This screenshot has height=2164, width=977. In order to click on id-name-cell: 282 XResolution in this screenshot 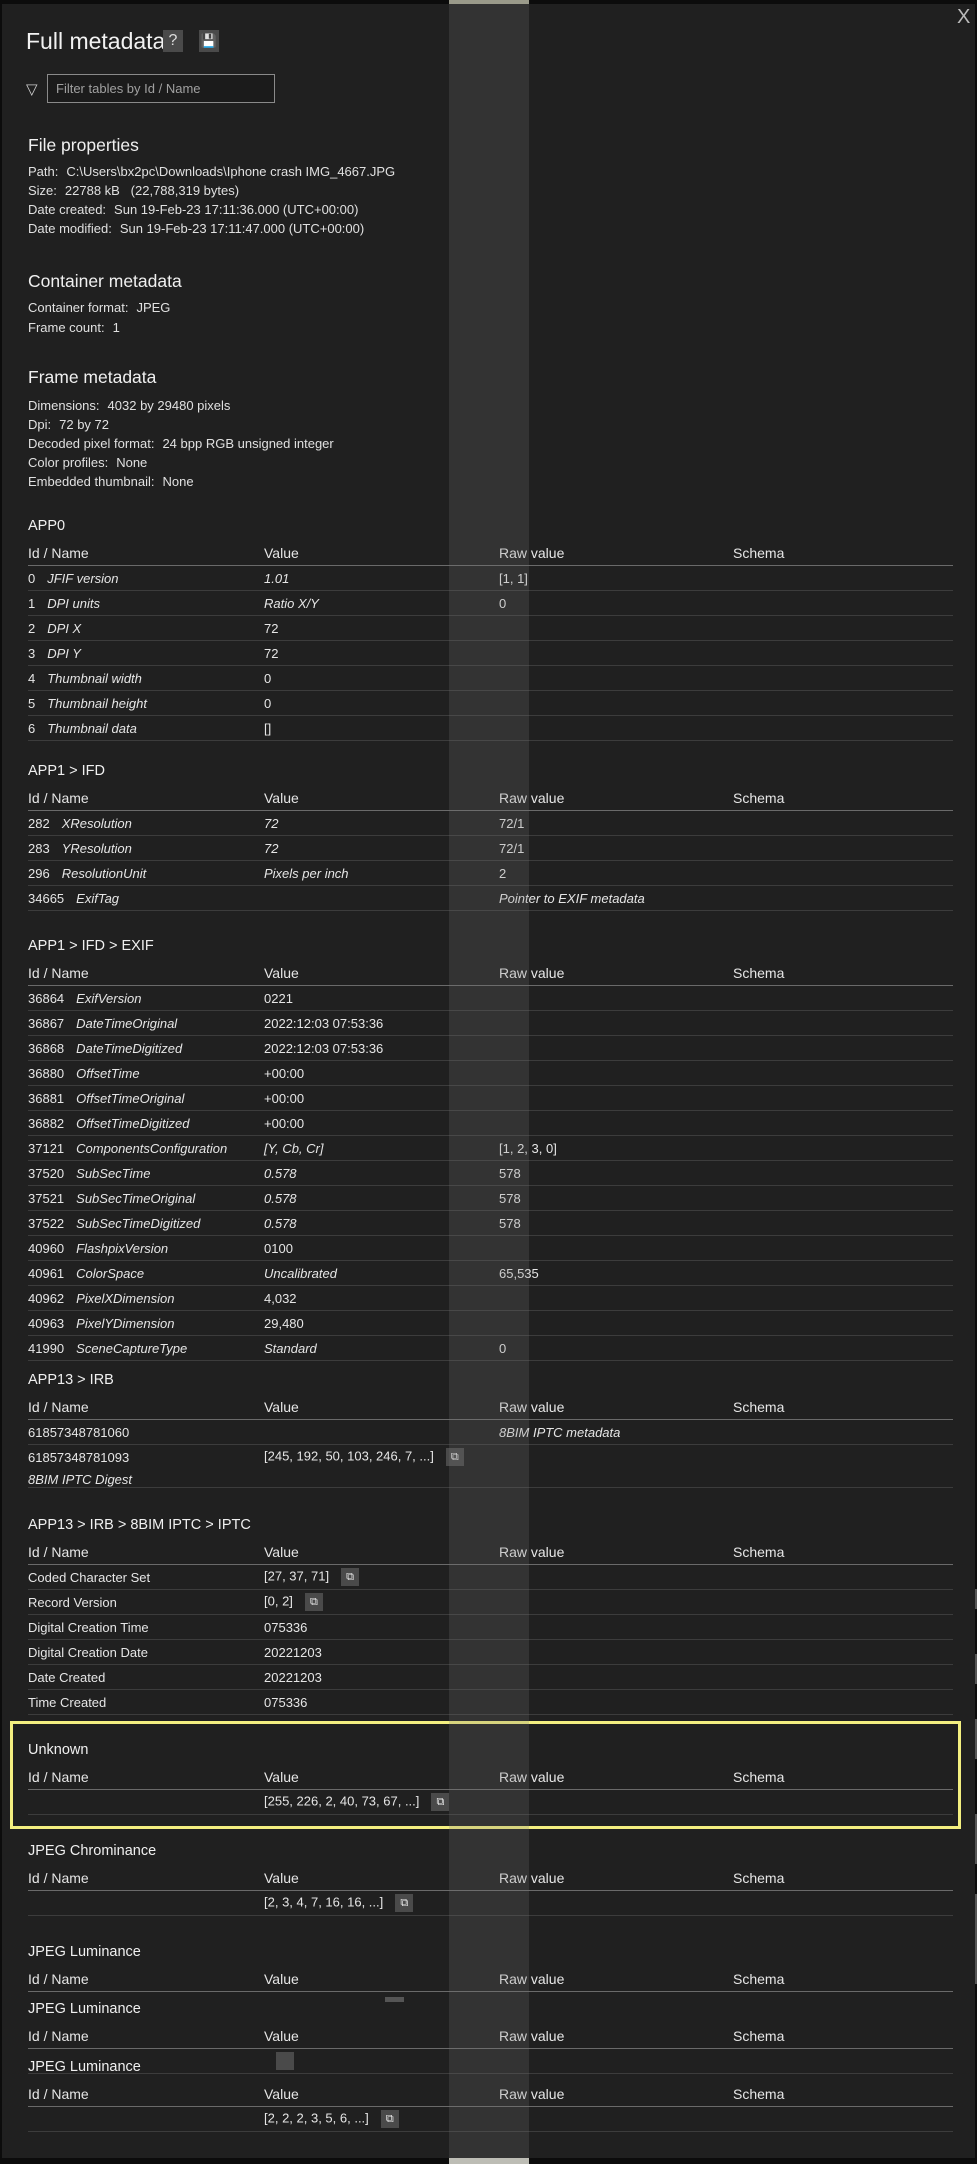, I will do `click(80, 823)`.